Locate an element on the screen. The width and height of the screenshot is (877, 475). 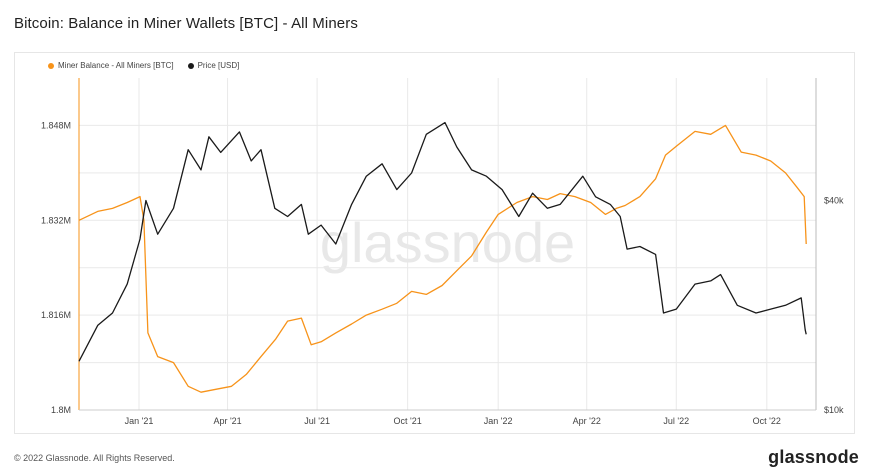
y-left-tick-label: 1.8M is located at coordinates (61, 410).